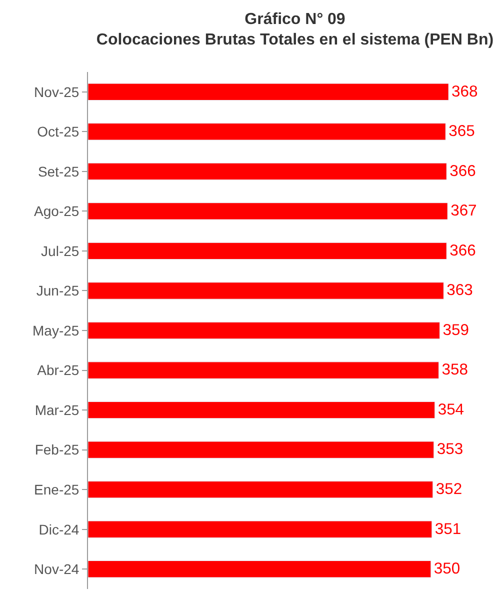 The width and height of the screenshot is (500, 597). Describe the element at coordinates (455, 370) in the screenshot. I see `data-label: 358` at that location.